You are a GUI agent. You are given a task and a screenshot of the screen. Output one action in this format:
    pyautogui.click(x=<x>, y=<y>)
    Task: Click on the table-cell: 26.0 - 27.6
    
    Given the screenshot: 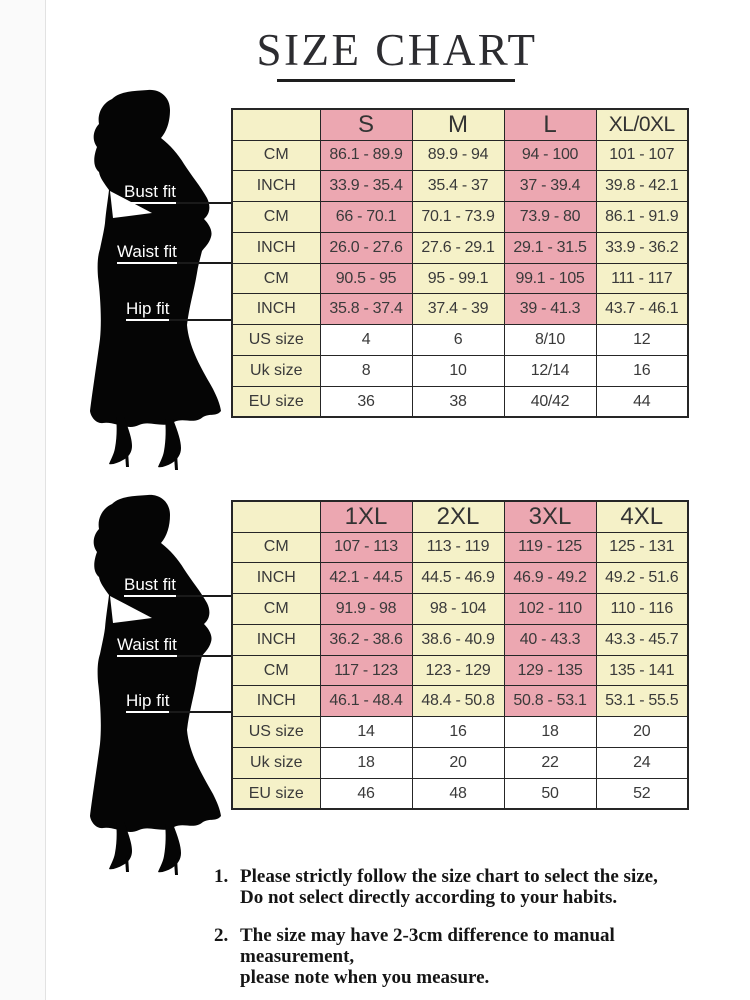 What is the action you would take?
    pyautogui.click(x=366, y=247)
    